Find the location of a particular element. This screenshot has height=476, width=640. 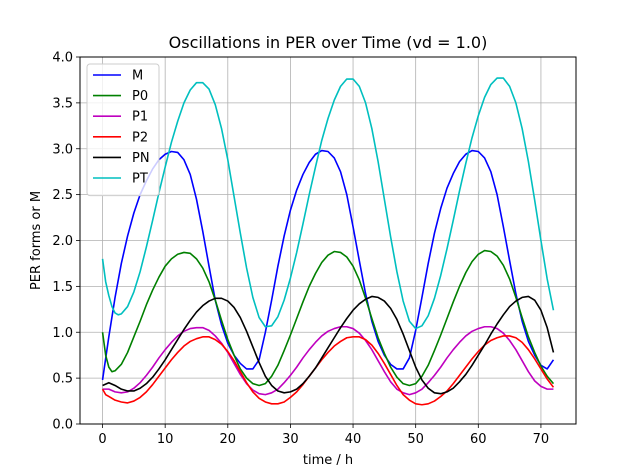

legend-box is located at coordinates (123, 130).